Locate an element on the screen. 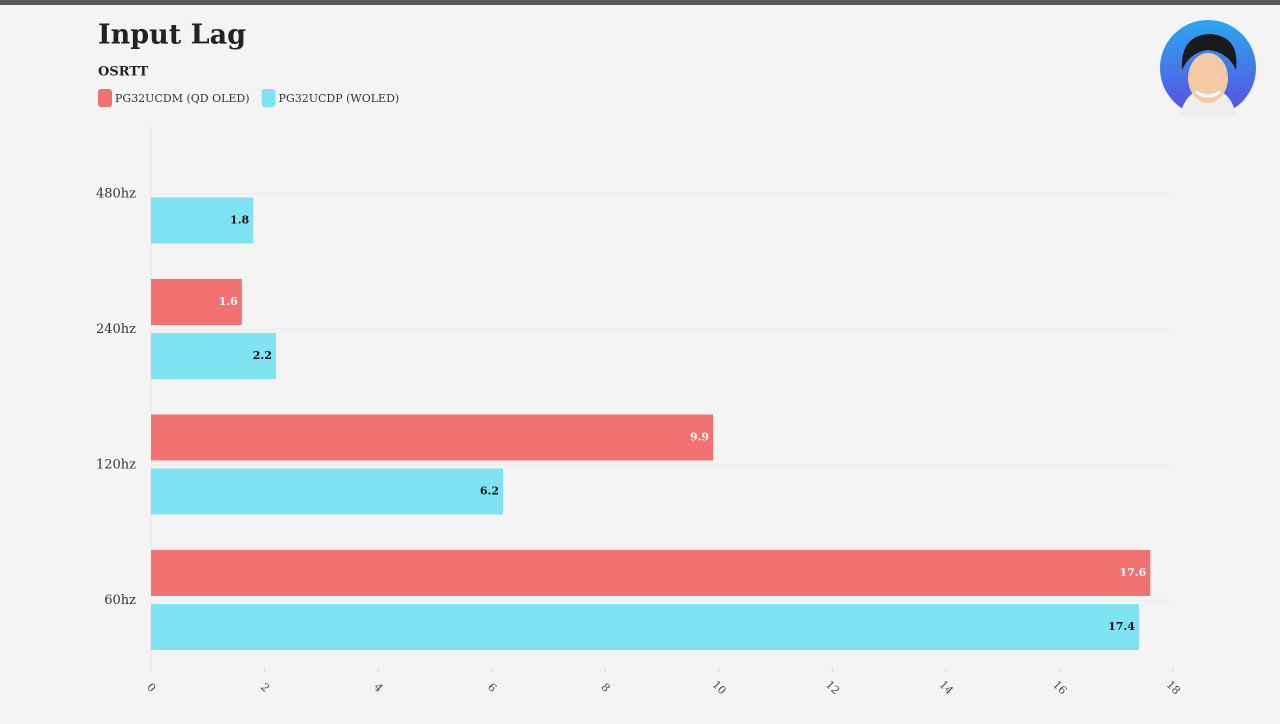  x-tick-label: 2 is located at coordinates (265, 688).